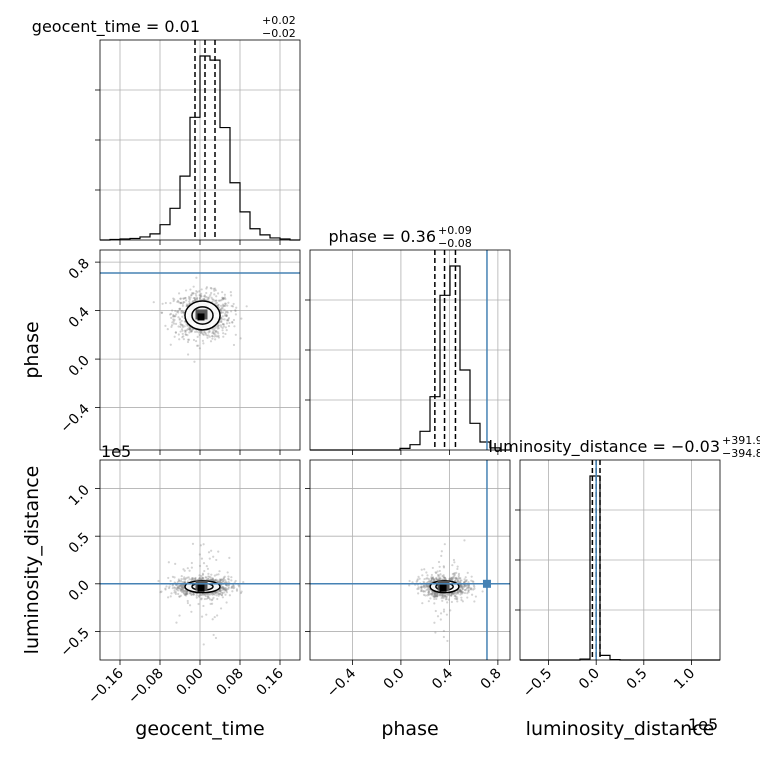 The image size is (760, 760). I want to click on panel-content, so click(200, 594).